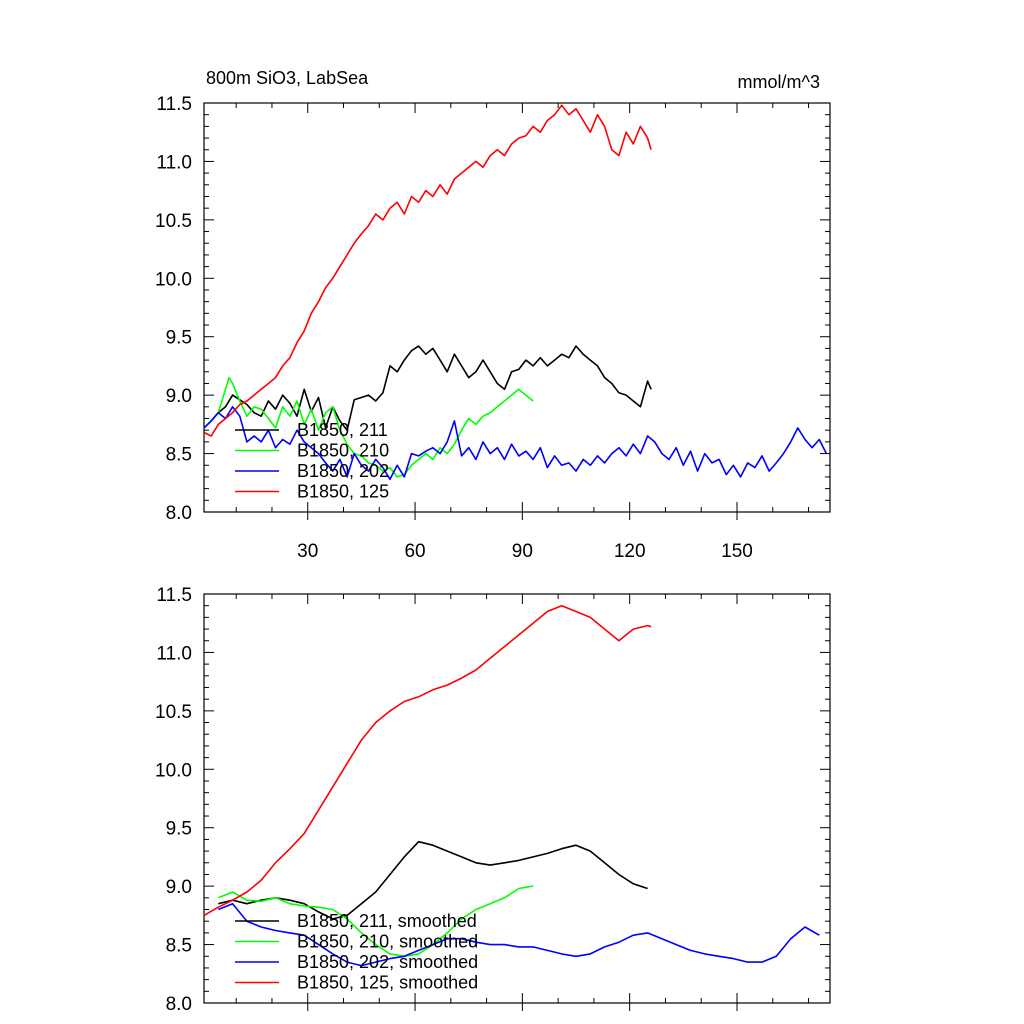  What do you see at coordinates (779, 82) in the screenshot?
I see `units-label: mmol/m^3` at bounding box center [779, 82].